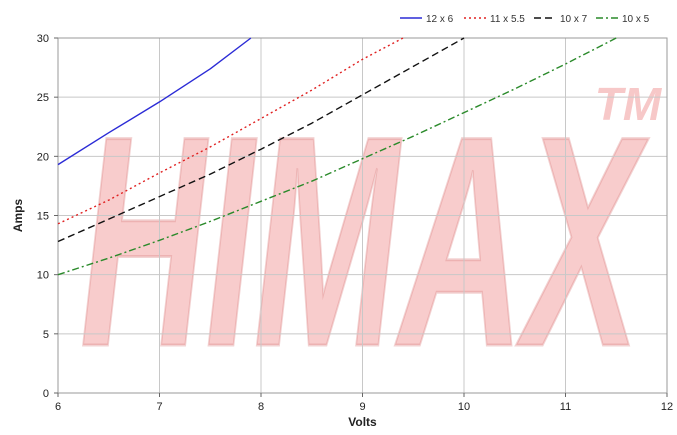 This screenshot has width=677, height=435. I want to click on x-tick-label: 8, so click(261, 407).